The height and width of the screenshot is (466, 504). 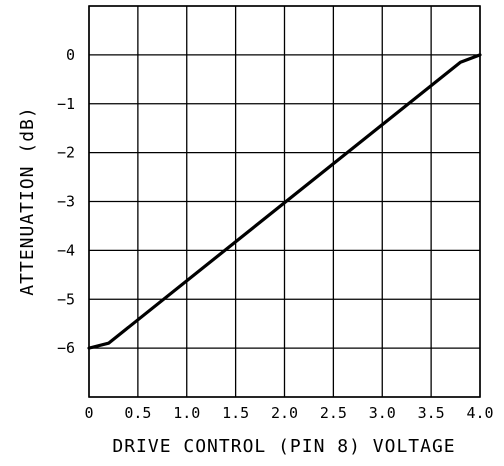 I want to click on x-tick-label: 2.0, so click(x=284, y=413).